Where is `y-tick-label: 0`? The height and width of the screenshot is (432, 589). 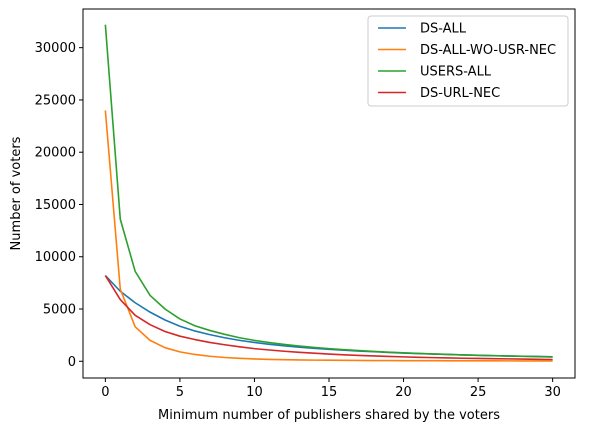
y-tick-label: 0 is located at coordinates (72, 362).